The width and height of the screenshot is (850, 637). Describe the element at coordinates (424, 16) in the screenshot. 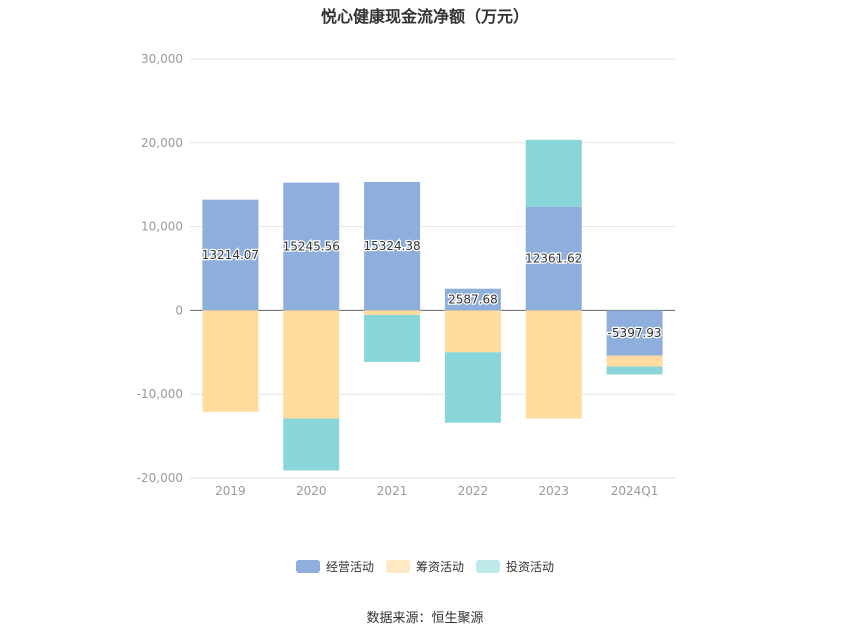

I see `chart-title: 悦心健康现金流净额（万元）` at that location.